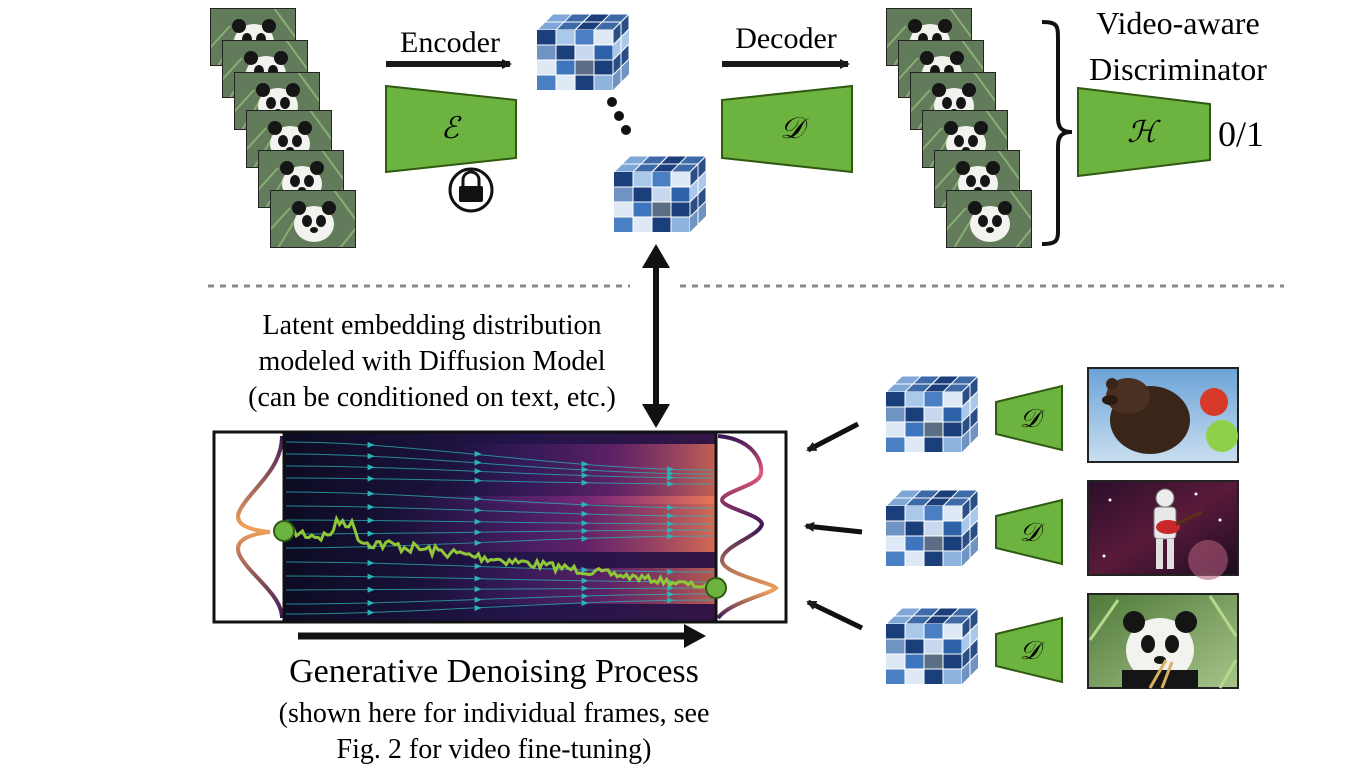 The image size is (1354, 768). I want to click on encoder-block, so click(451, 129).